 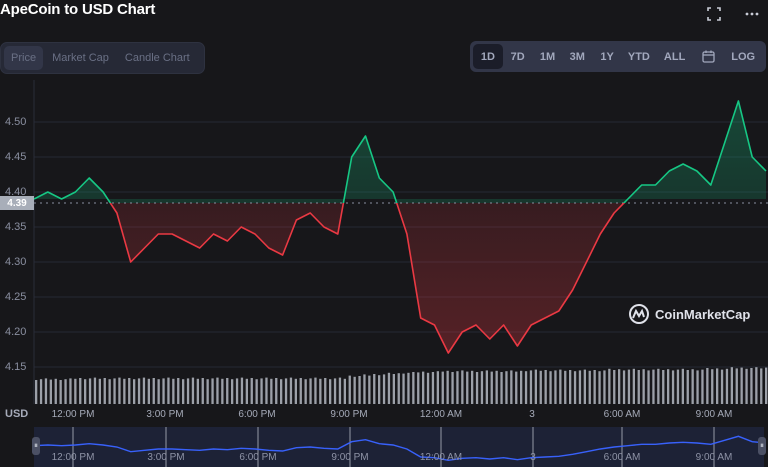 I want to click on x-tick: 12:00 PM, so click(x=73, y=414).